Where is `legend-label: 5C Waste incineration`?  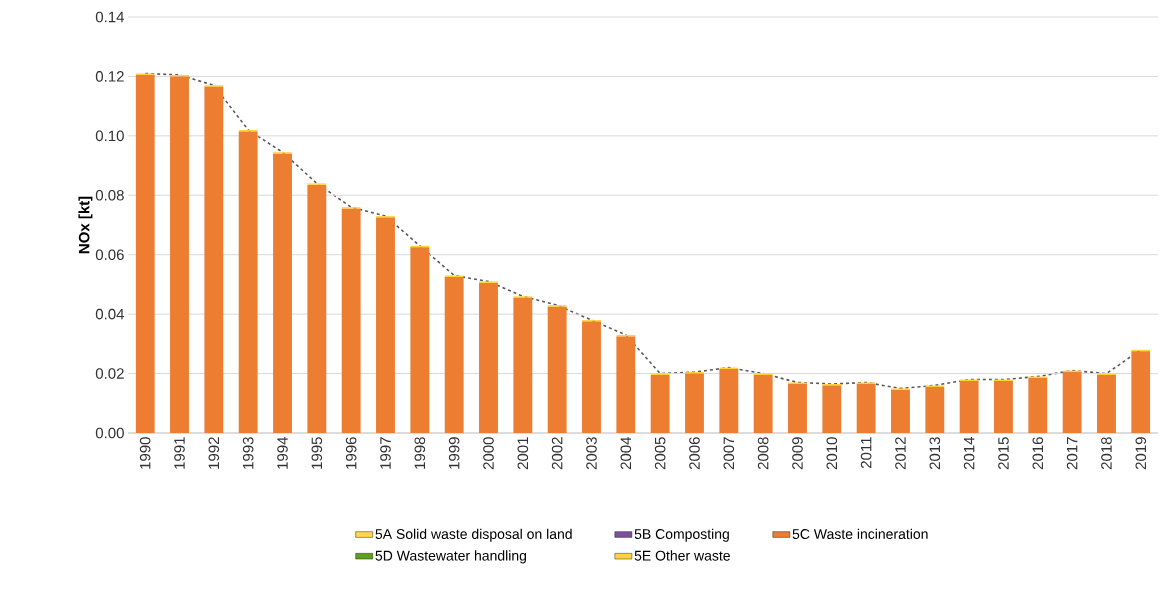 legend-label: 5C Waste incineration is located at coordinates (860, 533).